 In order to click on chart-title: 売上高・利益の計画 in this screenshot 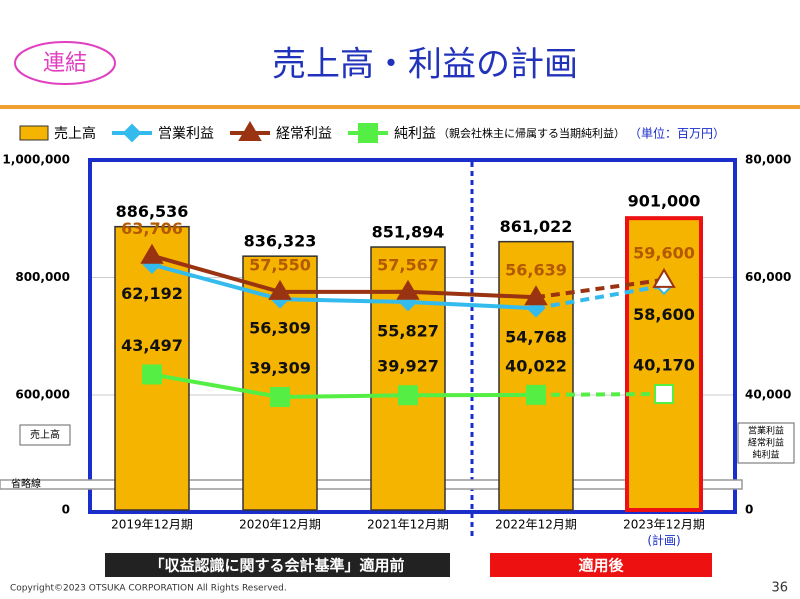, I will do `click(425, 65)`.